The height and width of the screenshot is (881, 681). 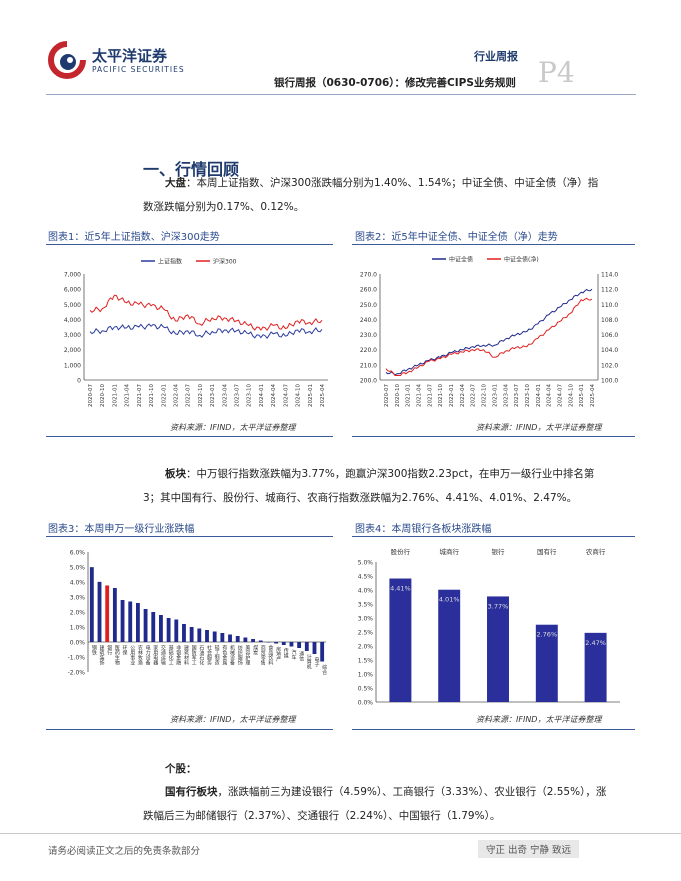 I want to click on x-tick-label: 2021-10, so click(x=152, y=395).